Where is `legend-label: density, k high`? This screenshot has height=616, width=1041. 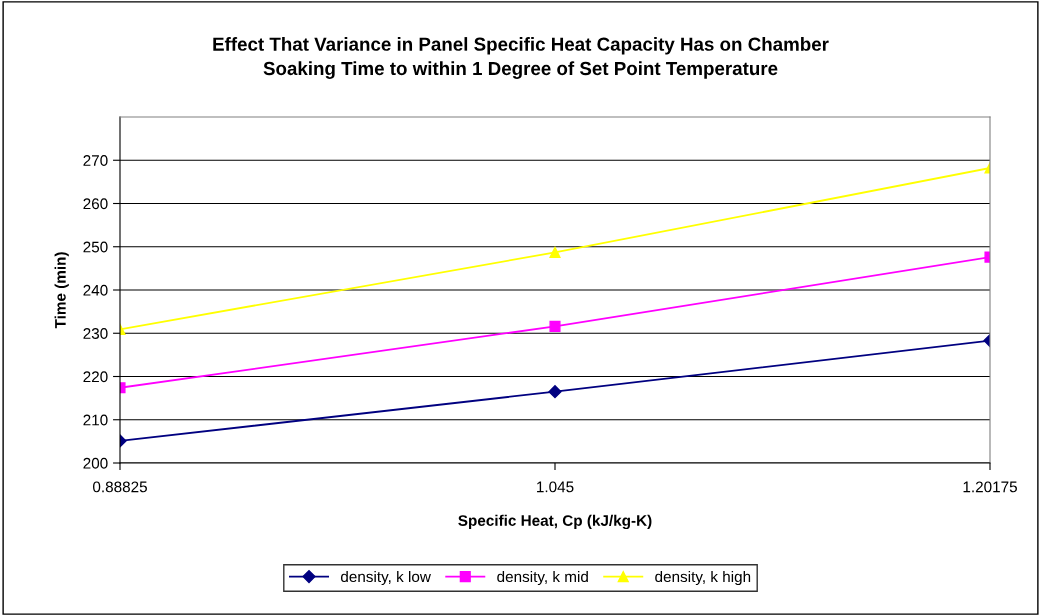 legend-label: density, k high is located at coordinates (703, 578).